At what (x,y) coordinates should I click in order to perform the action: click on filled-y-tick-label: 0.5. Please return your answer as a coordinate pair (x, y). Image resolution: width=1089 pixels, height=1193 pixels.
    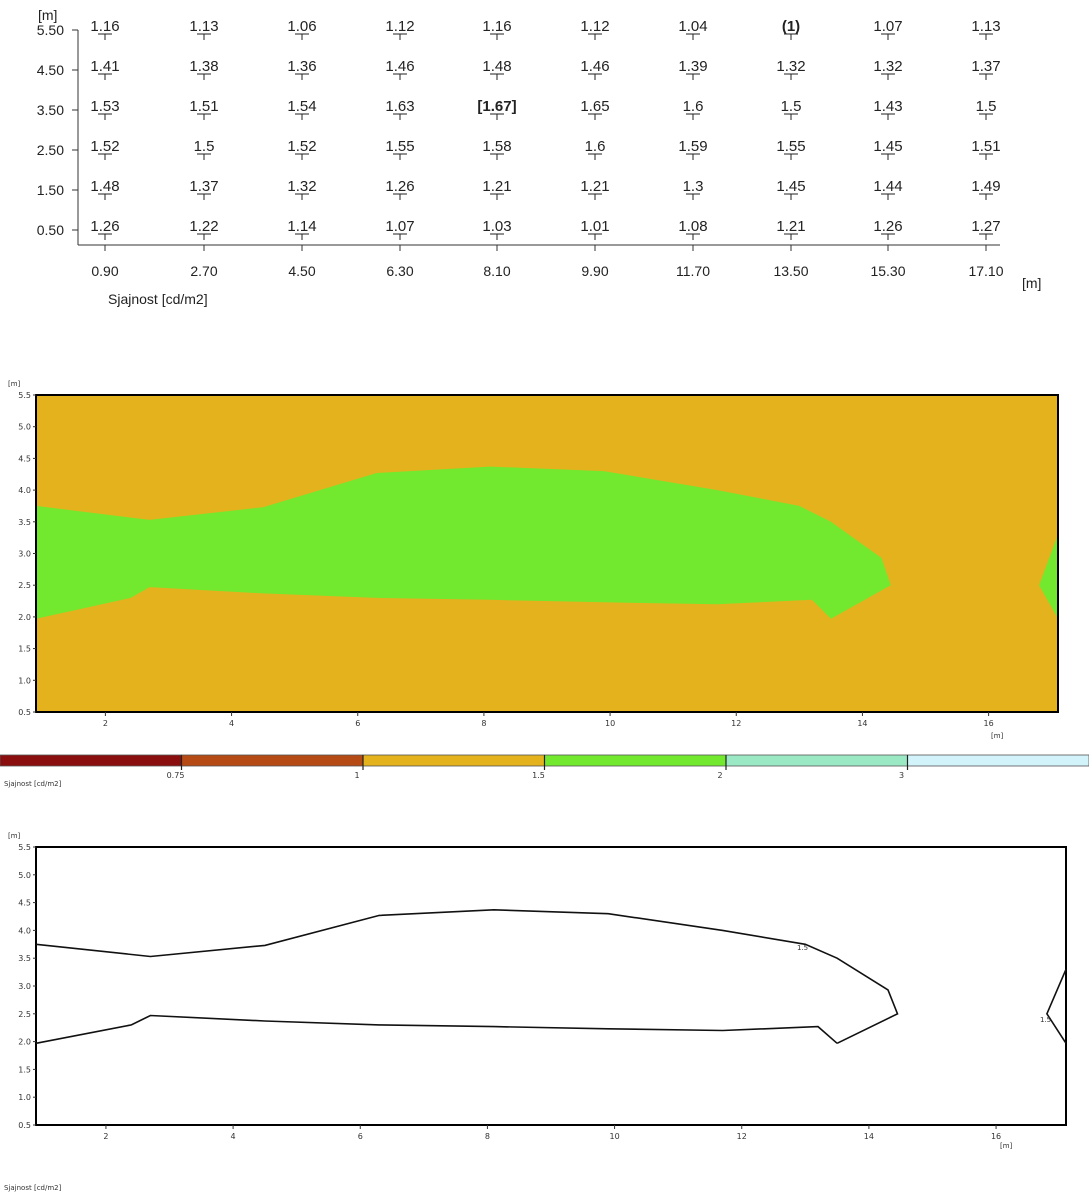
    Looking at the image, I should click on (24, 712).